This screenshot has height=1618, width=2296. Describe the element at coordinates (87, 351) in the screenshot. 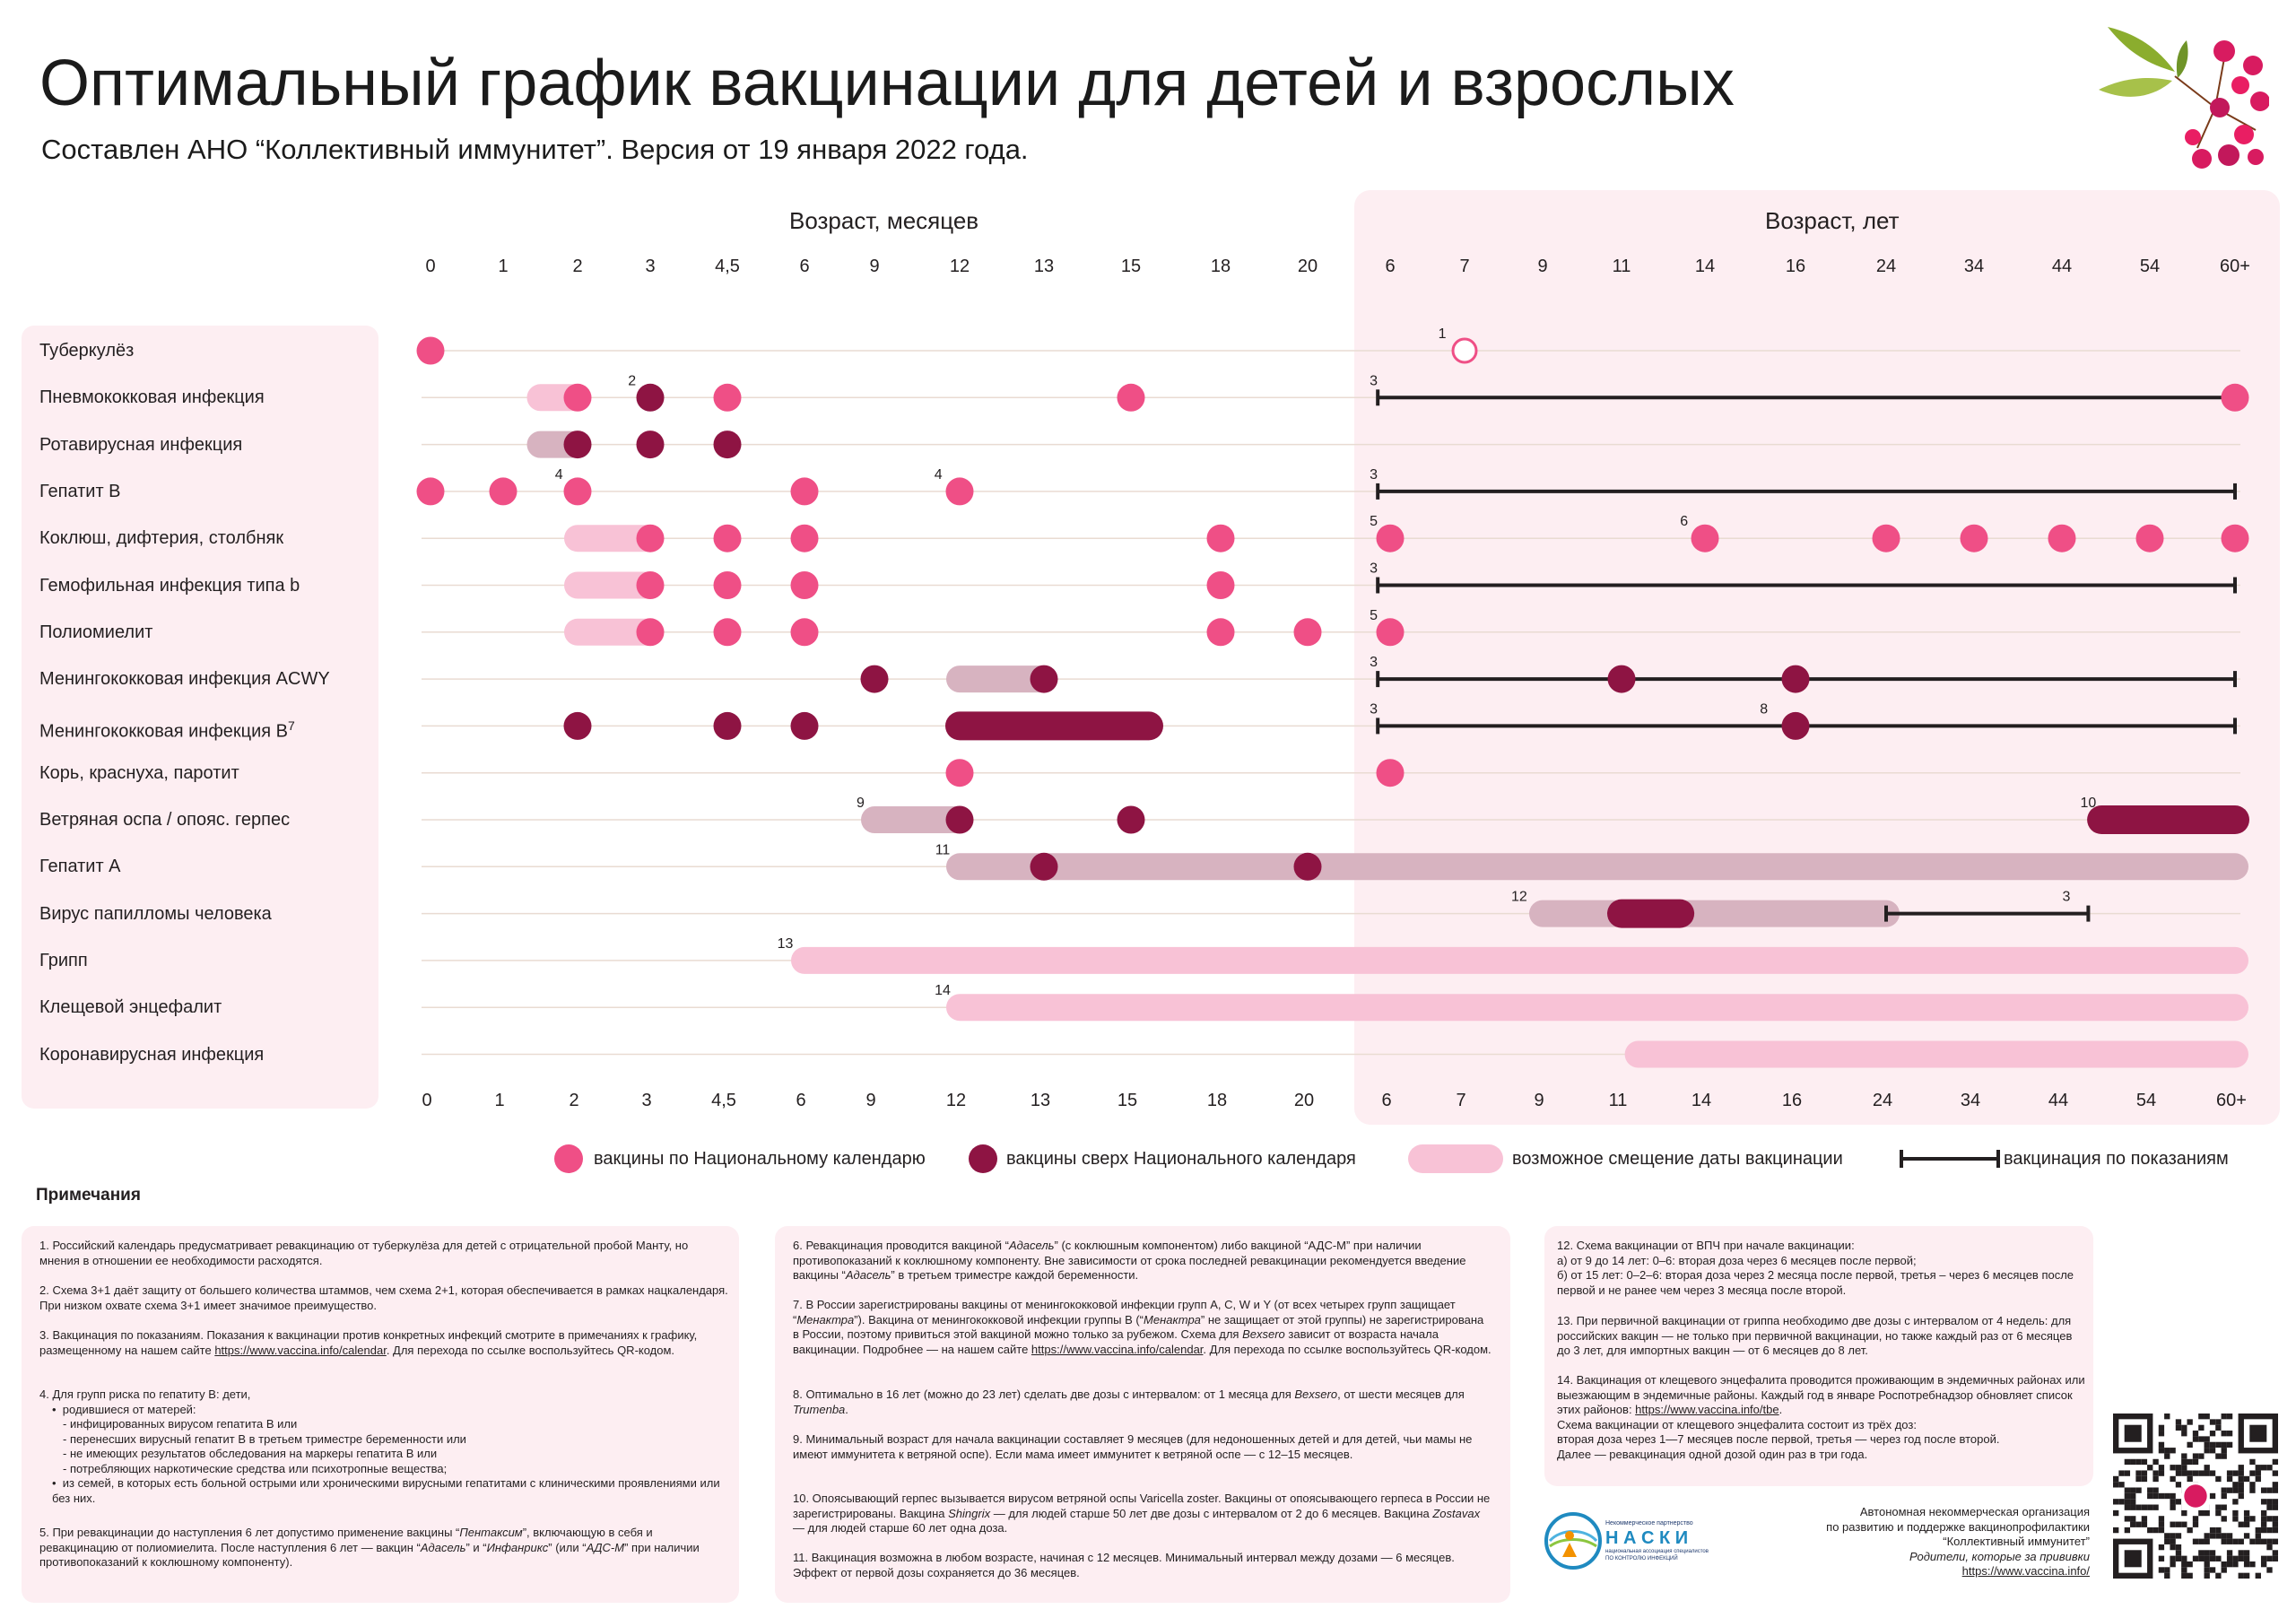

I see `row-label: Туберкулёз` at that location.